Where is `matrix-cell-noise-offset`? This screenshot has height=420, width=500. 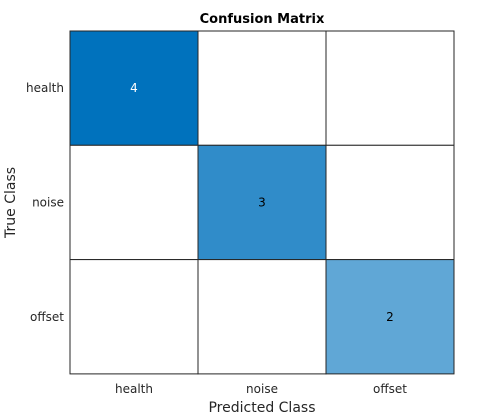
matrix-cell-noise-offset is located at coordinates (390, 202).